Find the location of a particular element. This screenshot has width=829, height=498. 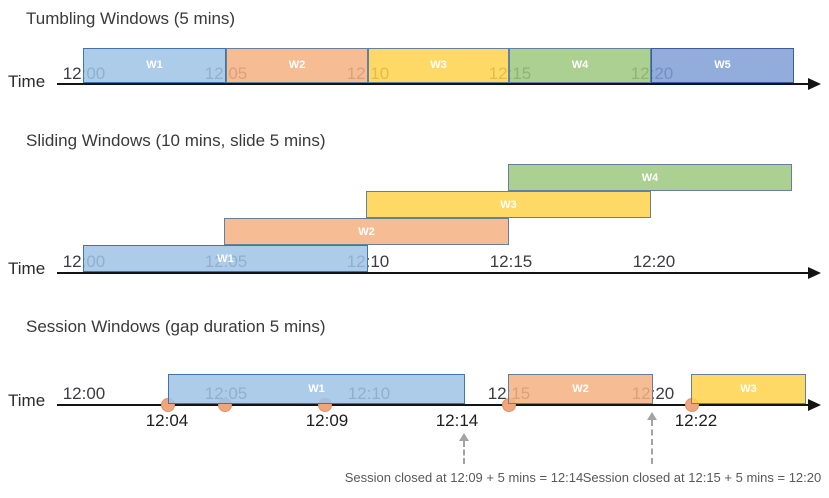

session-window-w2-label: W2 is located at coordinates (580, 389).